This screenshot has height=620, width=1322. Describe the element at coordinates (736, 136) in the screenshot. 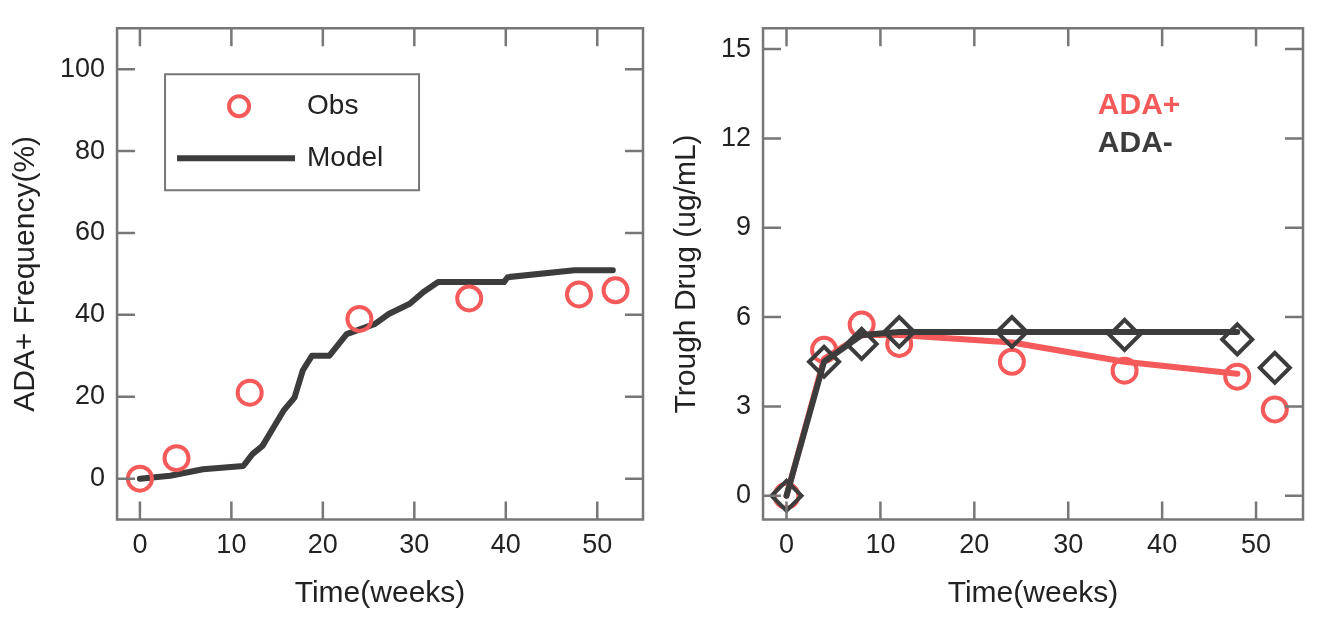

I see `y-tick-label: 12` at that location.